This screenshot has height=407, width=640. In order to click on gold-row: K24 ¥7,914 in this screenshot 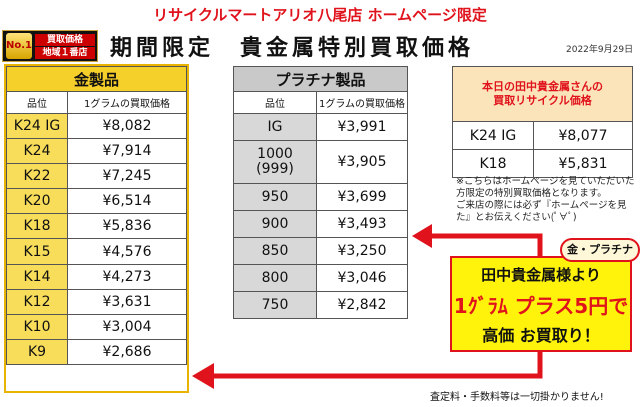, I will do `click(96, 151)`.